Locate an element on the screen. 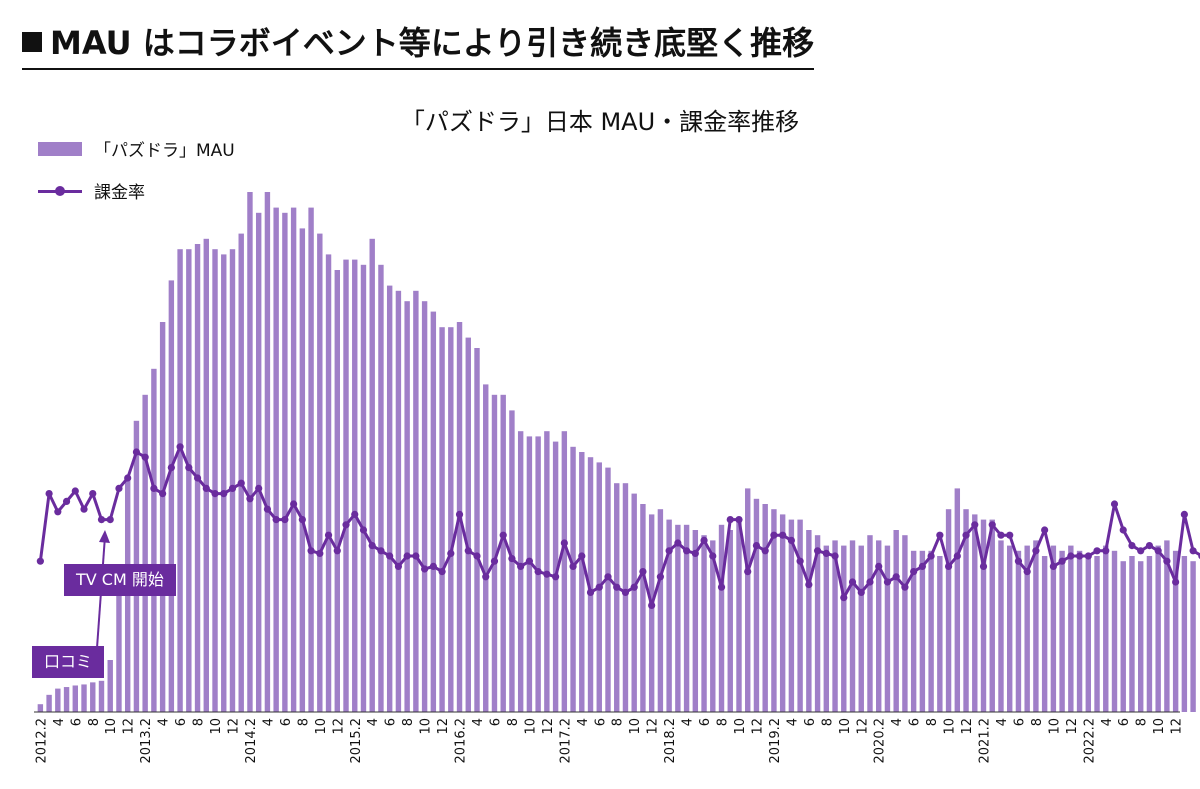 The height and width of the screenshot is (789, 1200). legend-line-swatch is located at coordinates (60, 191).